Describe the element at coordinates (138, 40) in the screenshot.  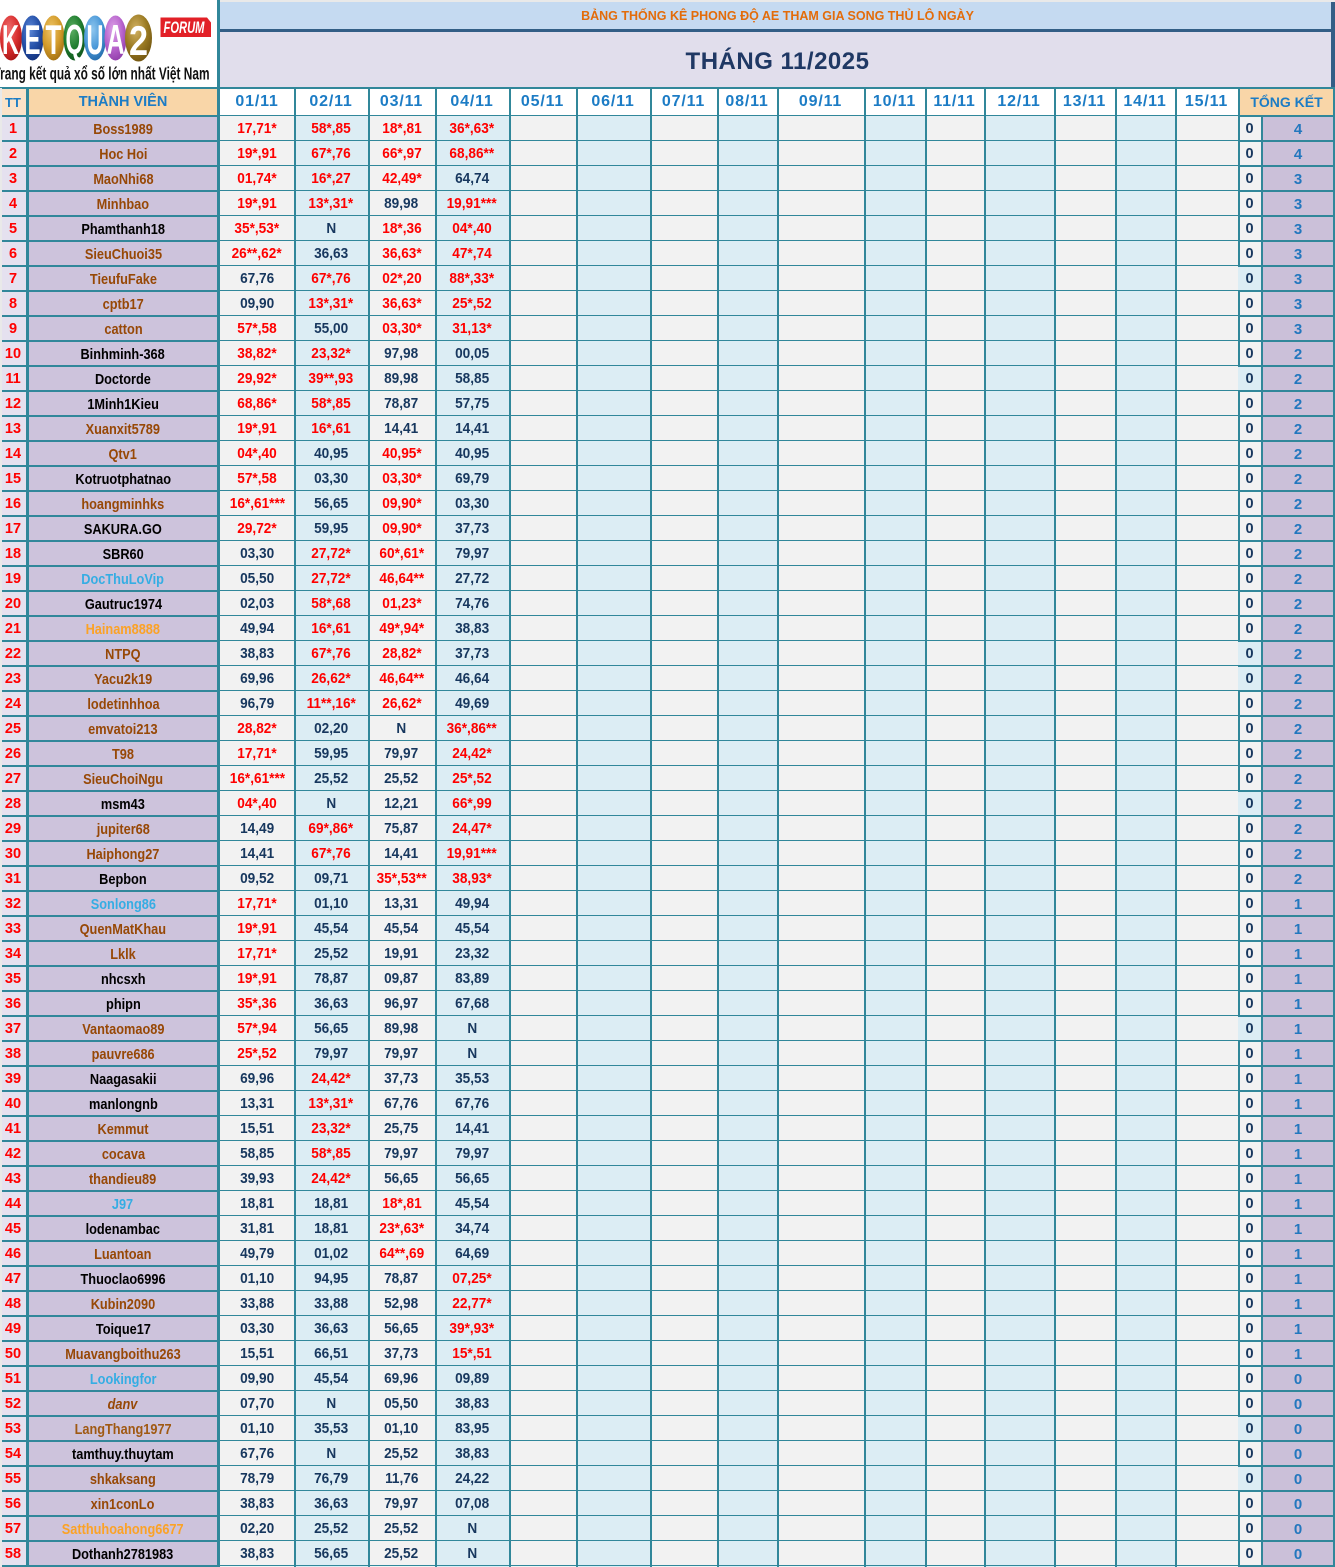
I see `svg-text: 2` at that location.